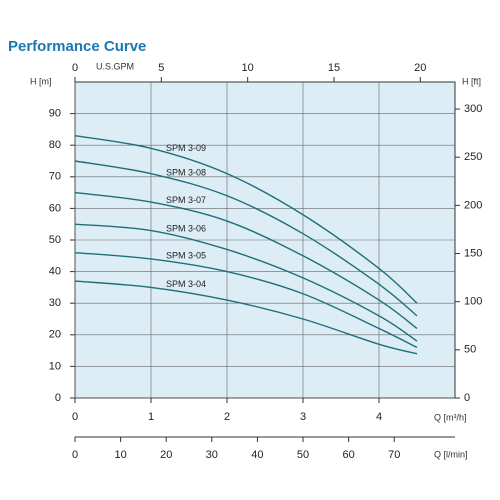  I want to click on y-tick-label: 30, so click(55, 303).